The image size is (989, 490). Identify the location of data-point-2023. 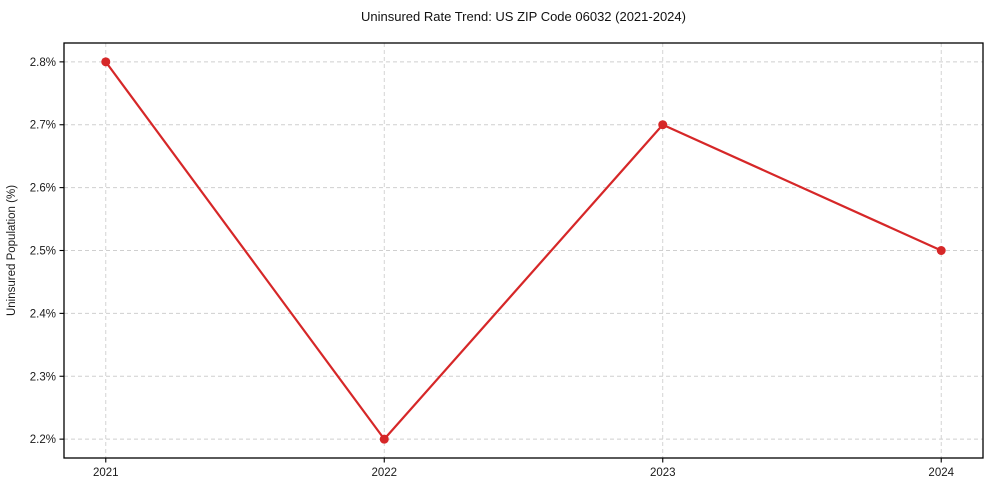
(663, 125).